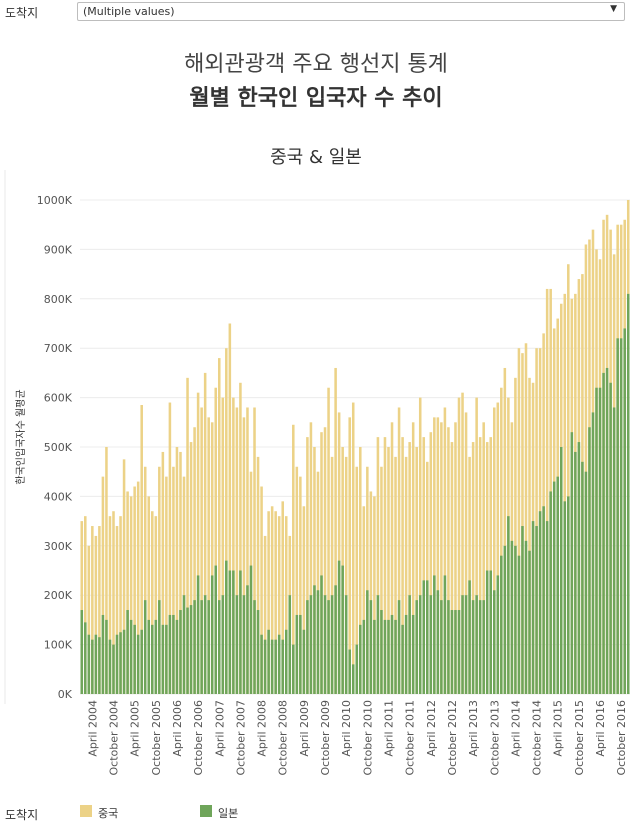  I want to click on x-tick-label: April 2013, so click(473, 728).